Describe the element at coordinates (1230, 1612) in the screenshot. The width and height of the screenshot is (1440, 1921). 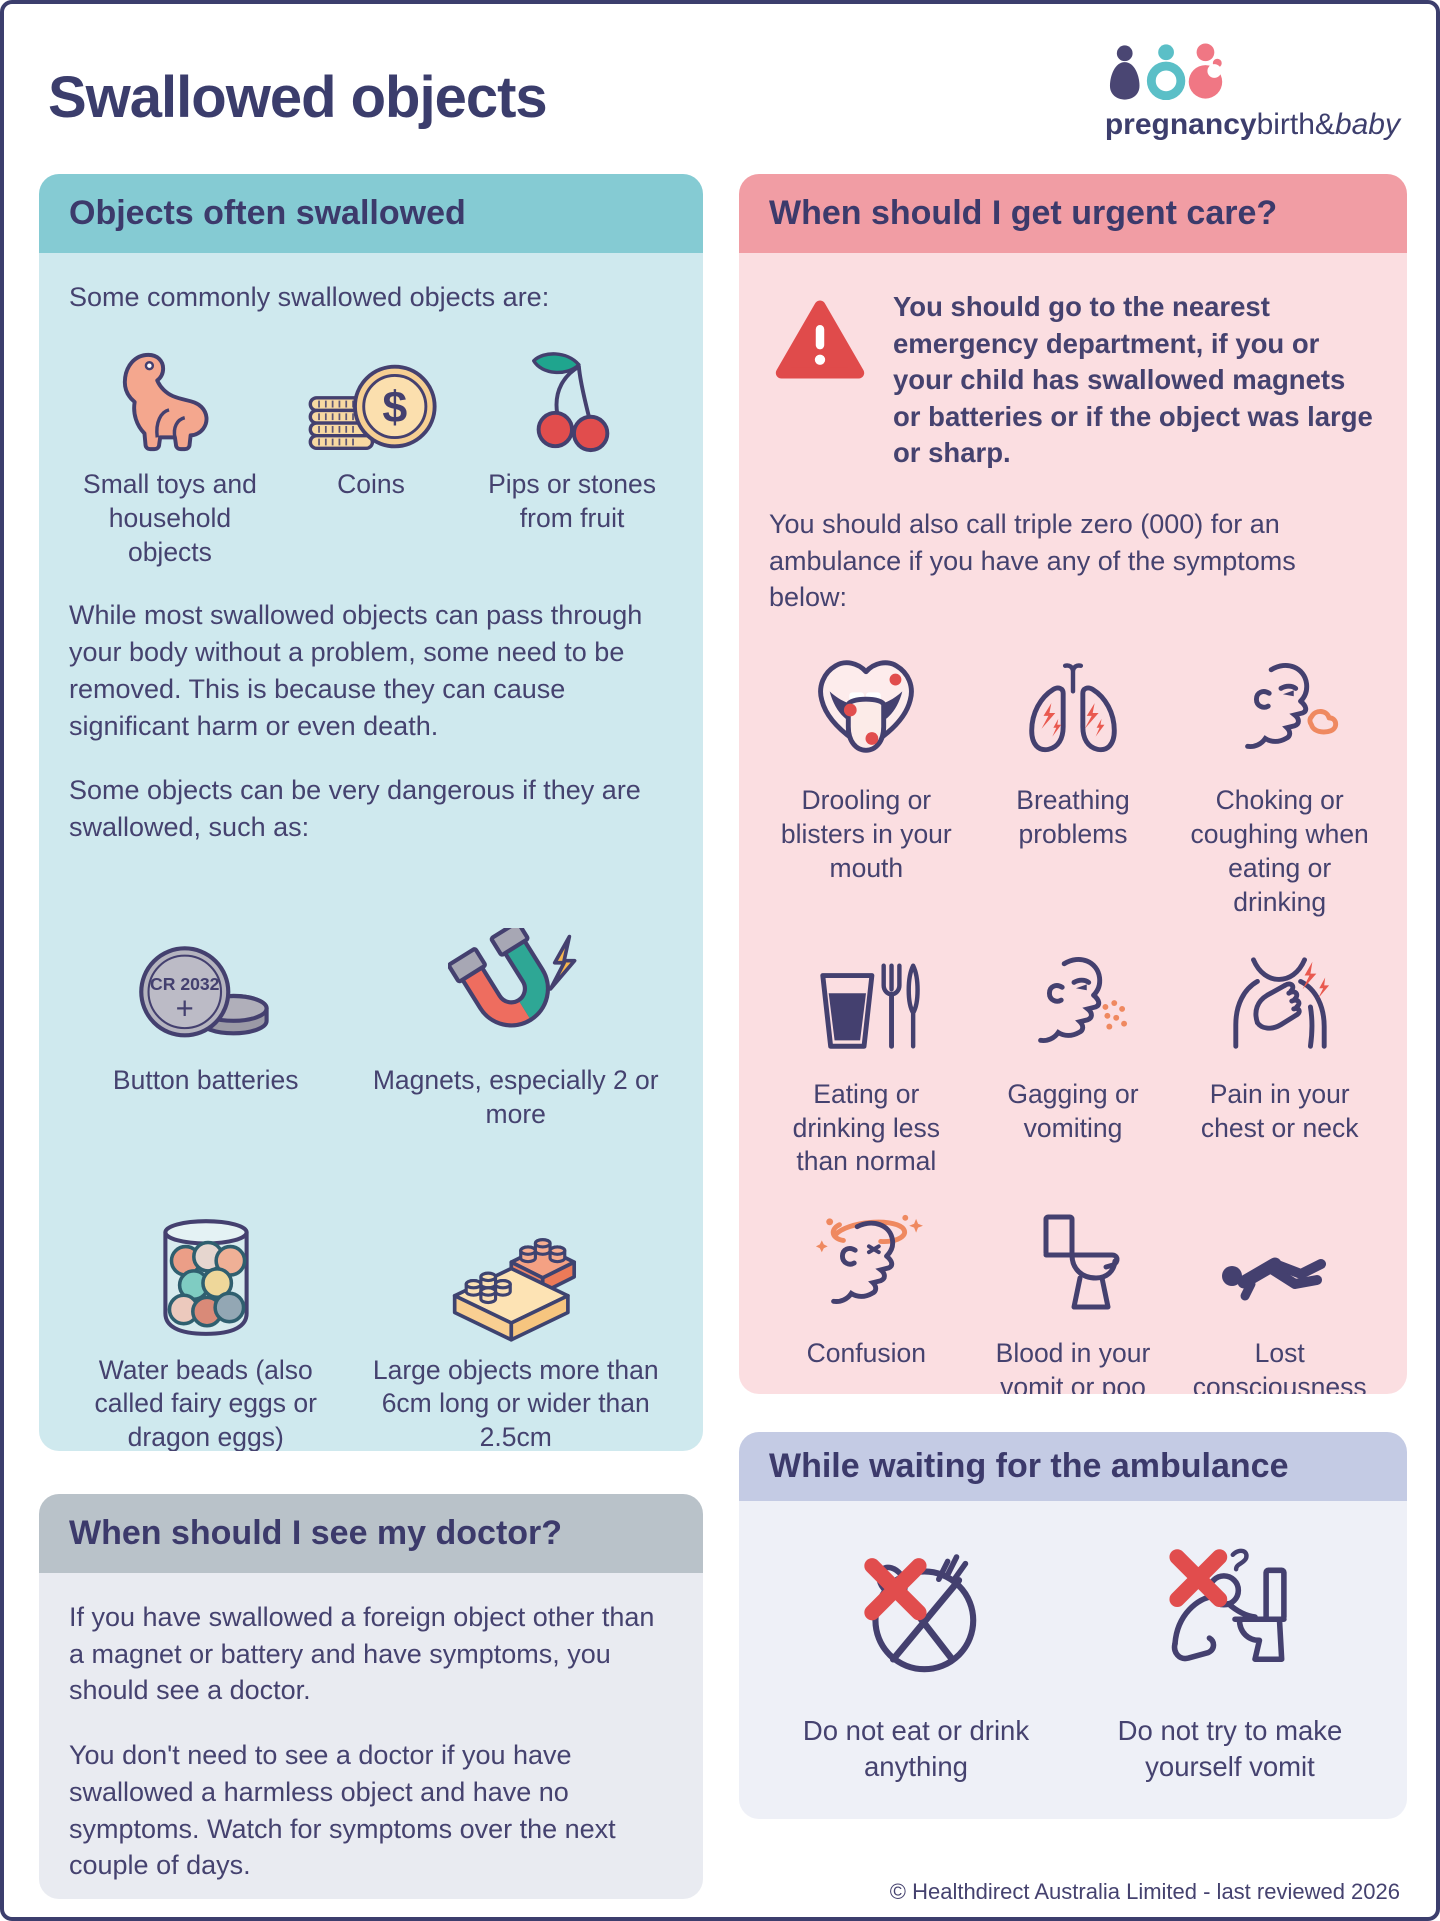
I see `no-vomiting-icon` at that location.